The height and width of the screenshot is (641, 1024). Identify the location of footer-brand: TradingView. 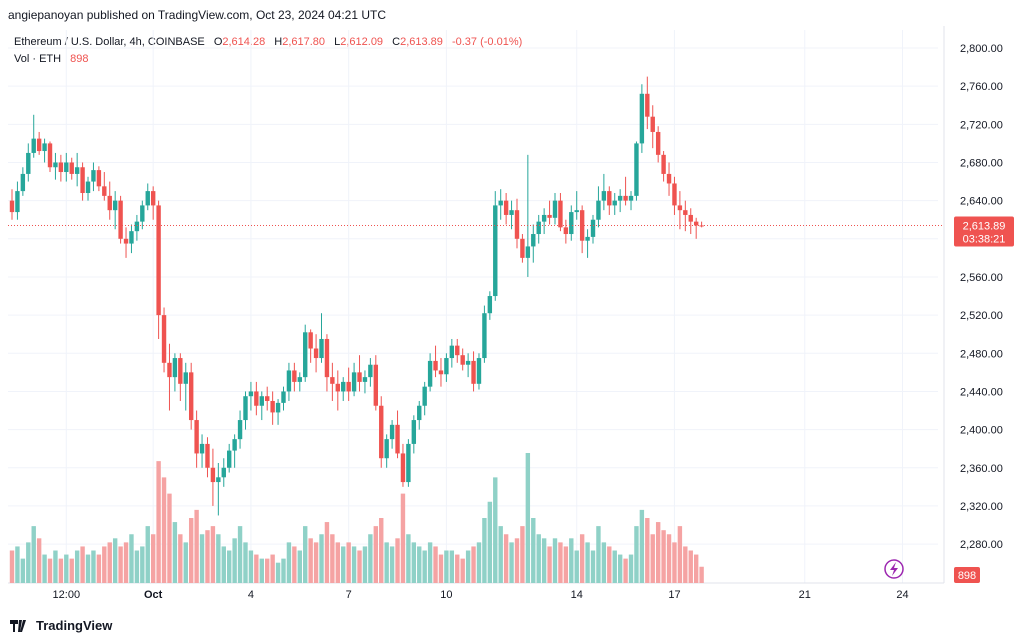
(61, 625).